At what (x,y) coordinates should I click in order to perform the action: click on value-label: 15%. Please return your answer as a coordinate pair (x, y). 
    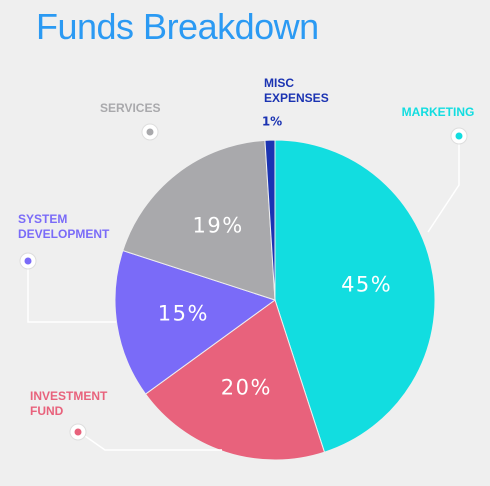
    Looking at the image, I should click on (183, 314).